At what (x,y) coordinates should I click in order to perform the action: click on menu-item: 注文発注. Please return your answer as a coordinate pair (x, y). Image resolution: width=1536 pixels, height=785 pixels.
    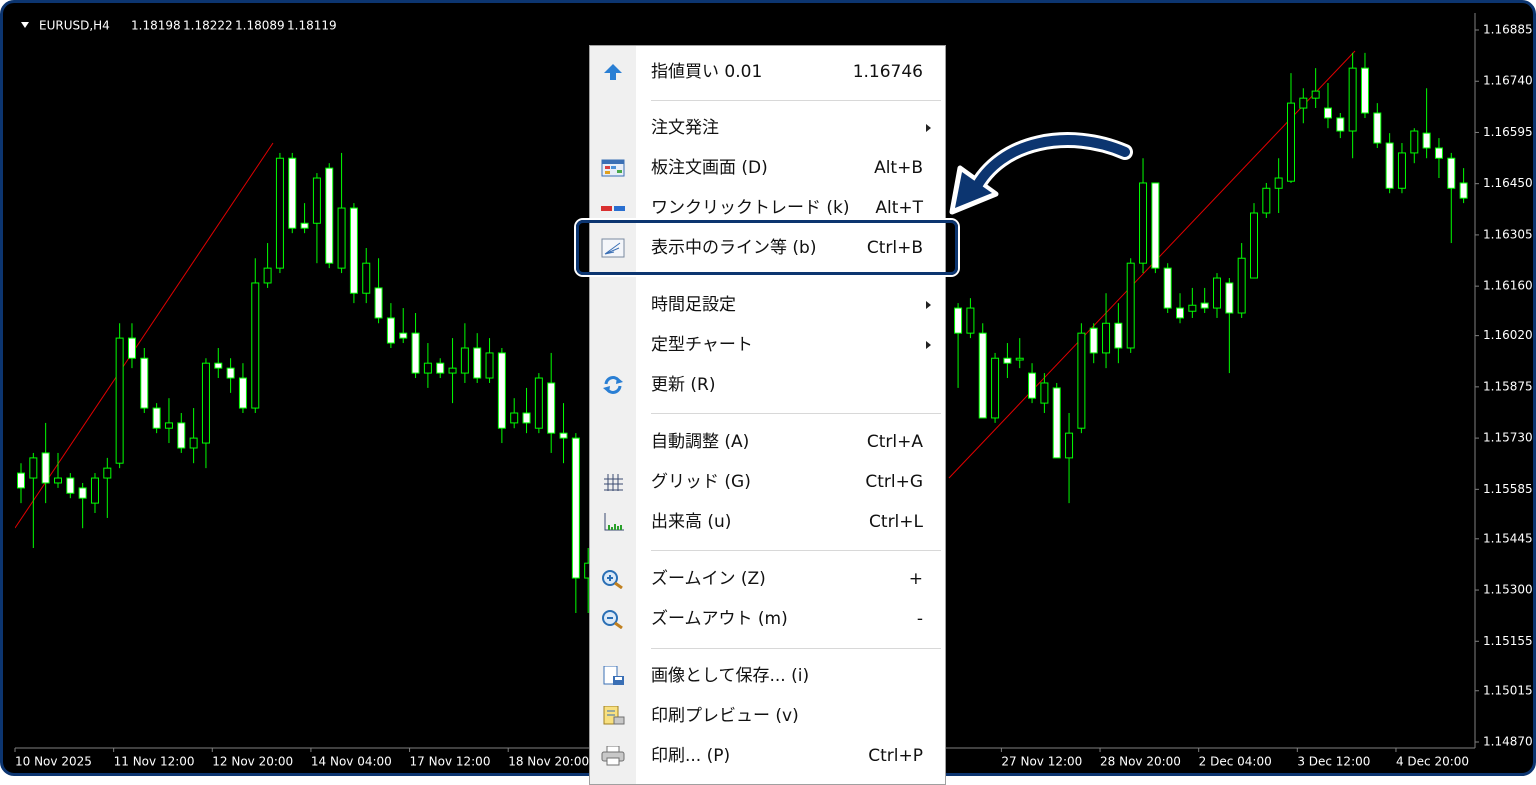
    Looking at the image, I should click on (768, 128).